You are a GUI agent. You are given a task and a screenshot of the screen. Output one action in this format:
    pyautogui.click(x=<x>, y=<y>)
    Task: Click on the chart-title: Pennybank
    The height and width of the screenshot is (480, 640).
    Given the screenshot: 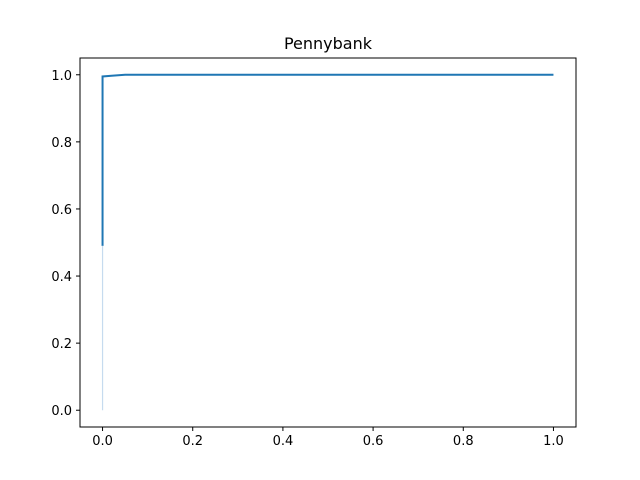 What is the action you would take?
    pyautogui.click(x=328, y=43)
    